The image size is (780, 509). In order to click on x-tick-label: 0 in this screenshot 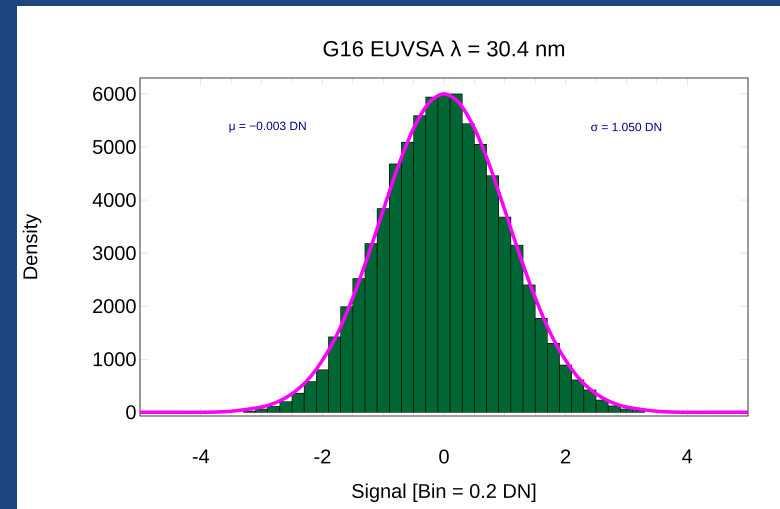, I will do `click(444, 457)`.